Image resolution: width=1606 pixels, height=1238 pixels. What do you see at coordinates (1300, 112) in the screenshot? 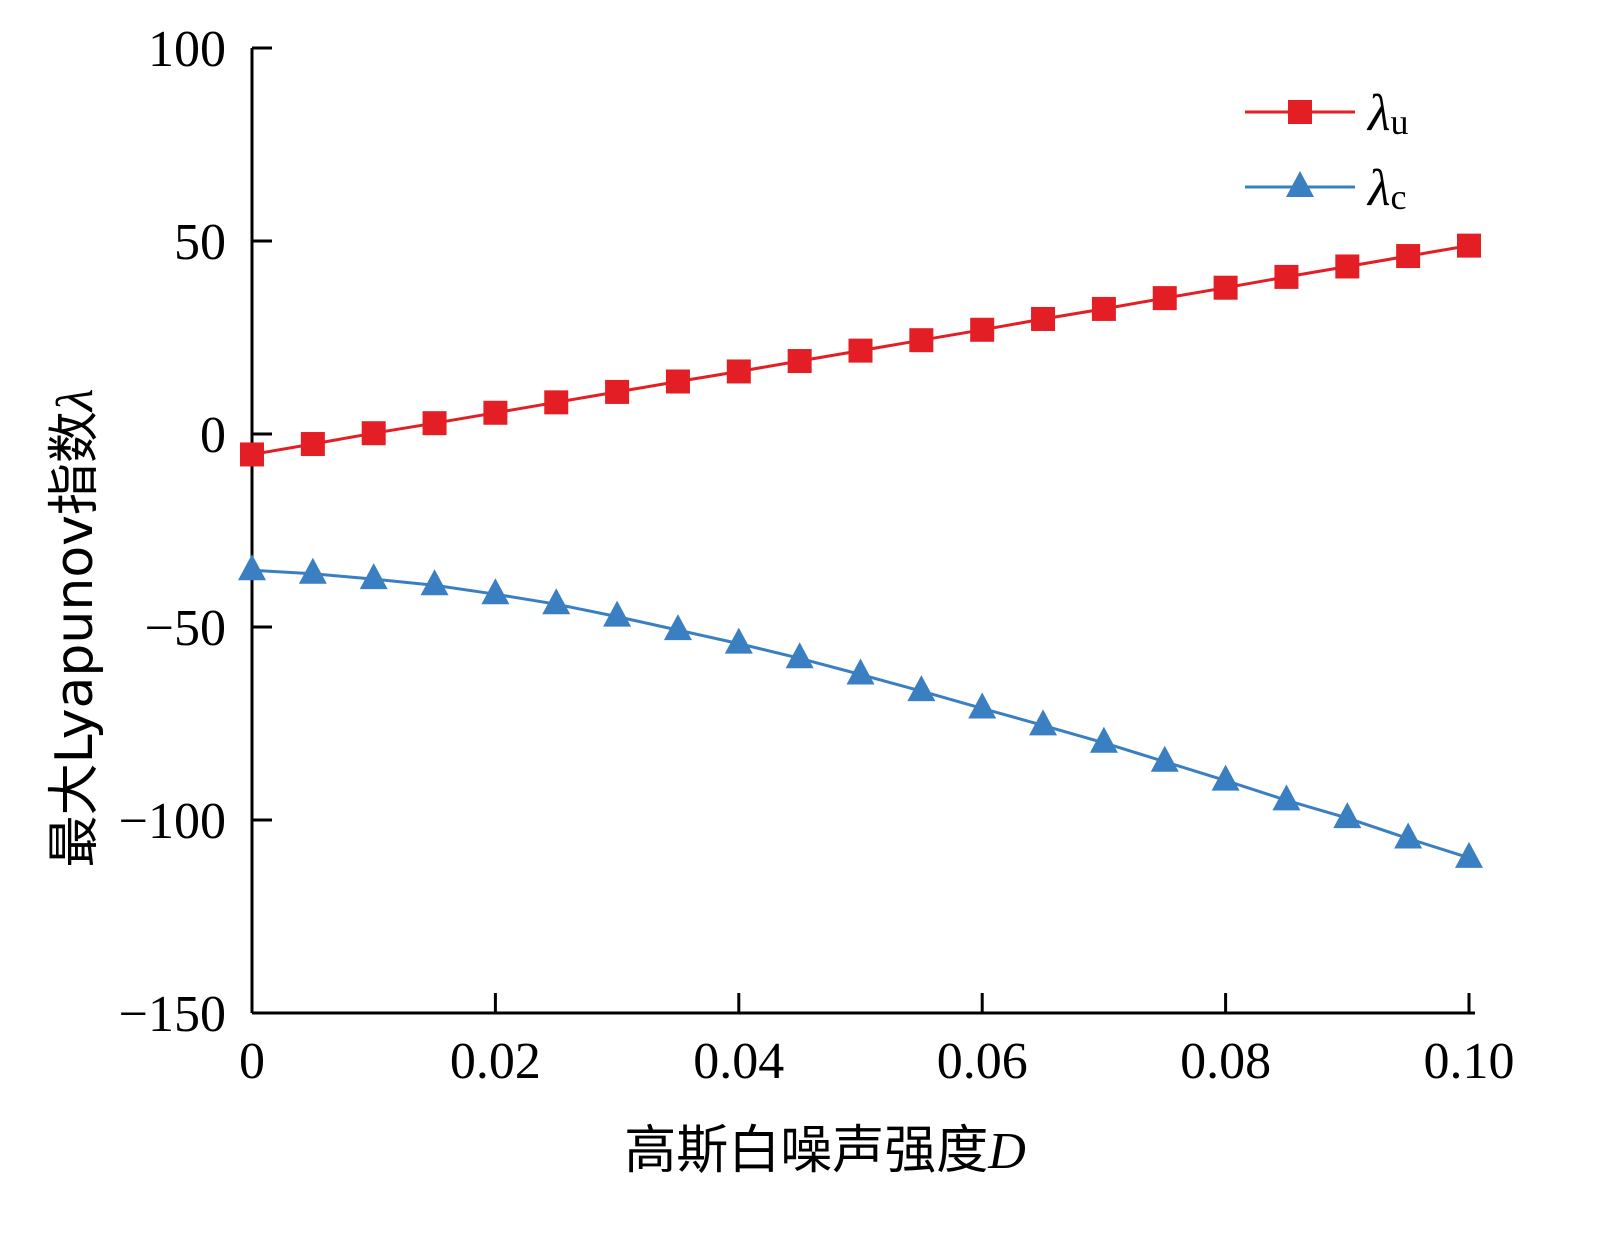
I see `legend-marker-lambda-u` at bounding box center [1300, 112].